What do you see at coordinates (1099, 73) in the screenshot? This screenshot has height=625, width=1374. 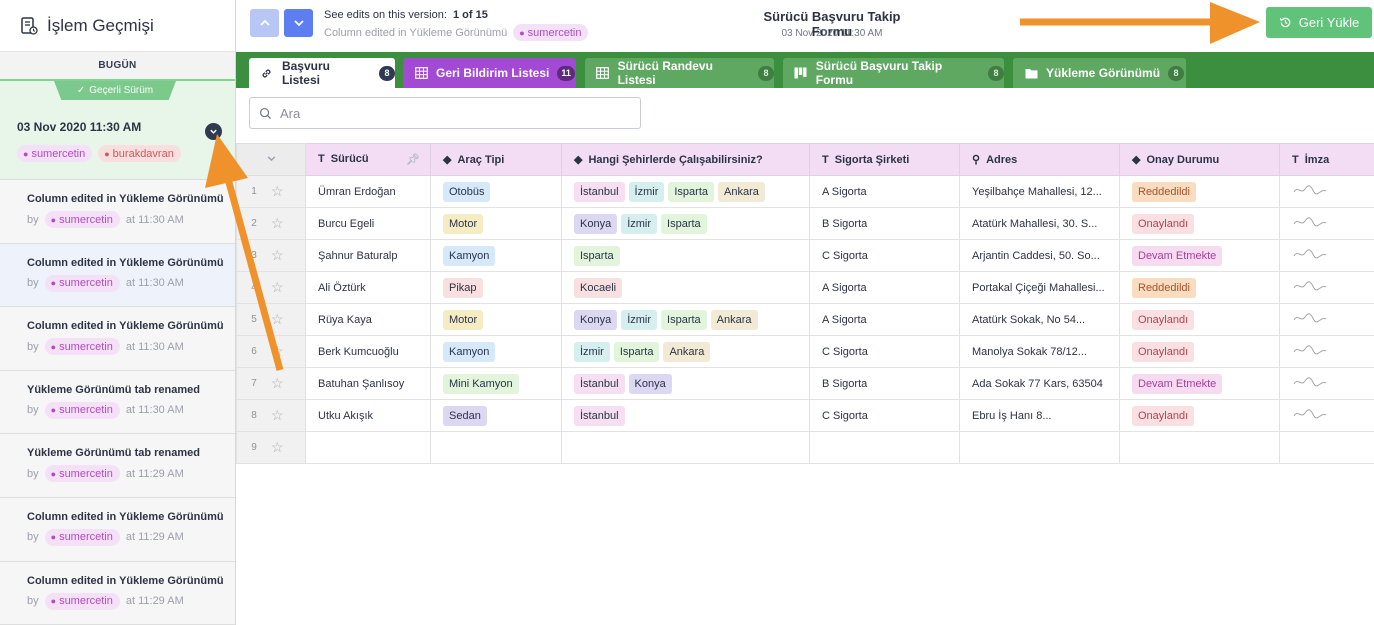 I see `tab-yukleme-gorunumu: Yükleme Görünümü 8` at bounding box center [1099, 73].